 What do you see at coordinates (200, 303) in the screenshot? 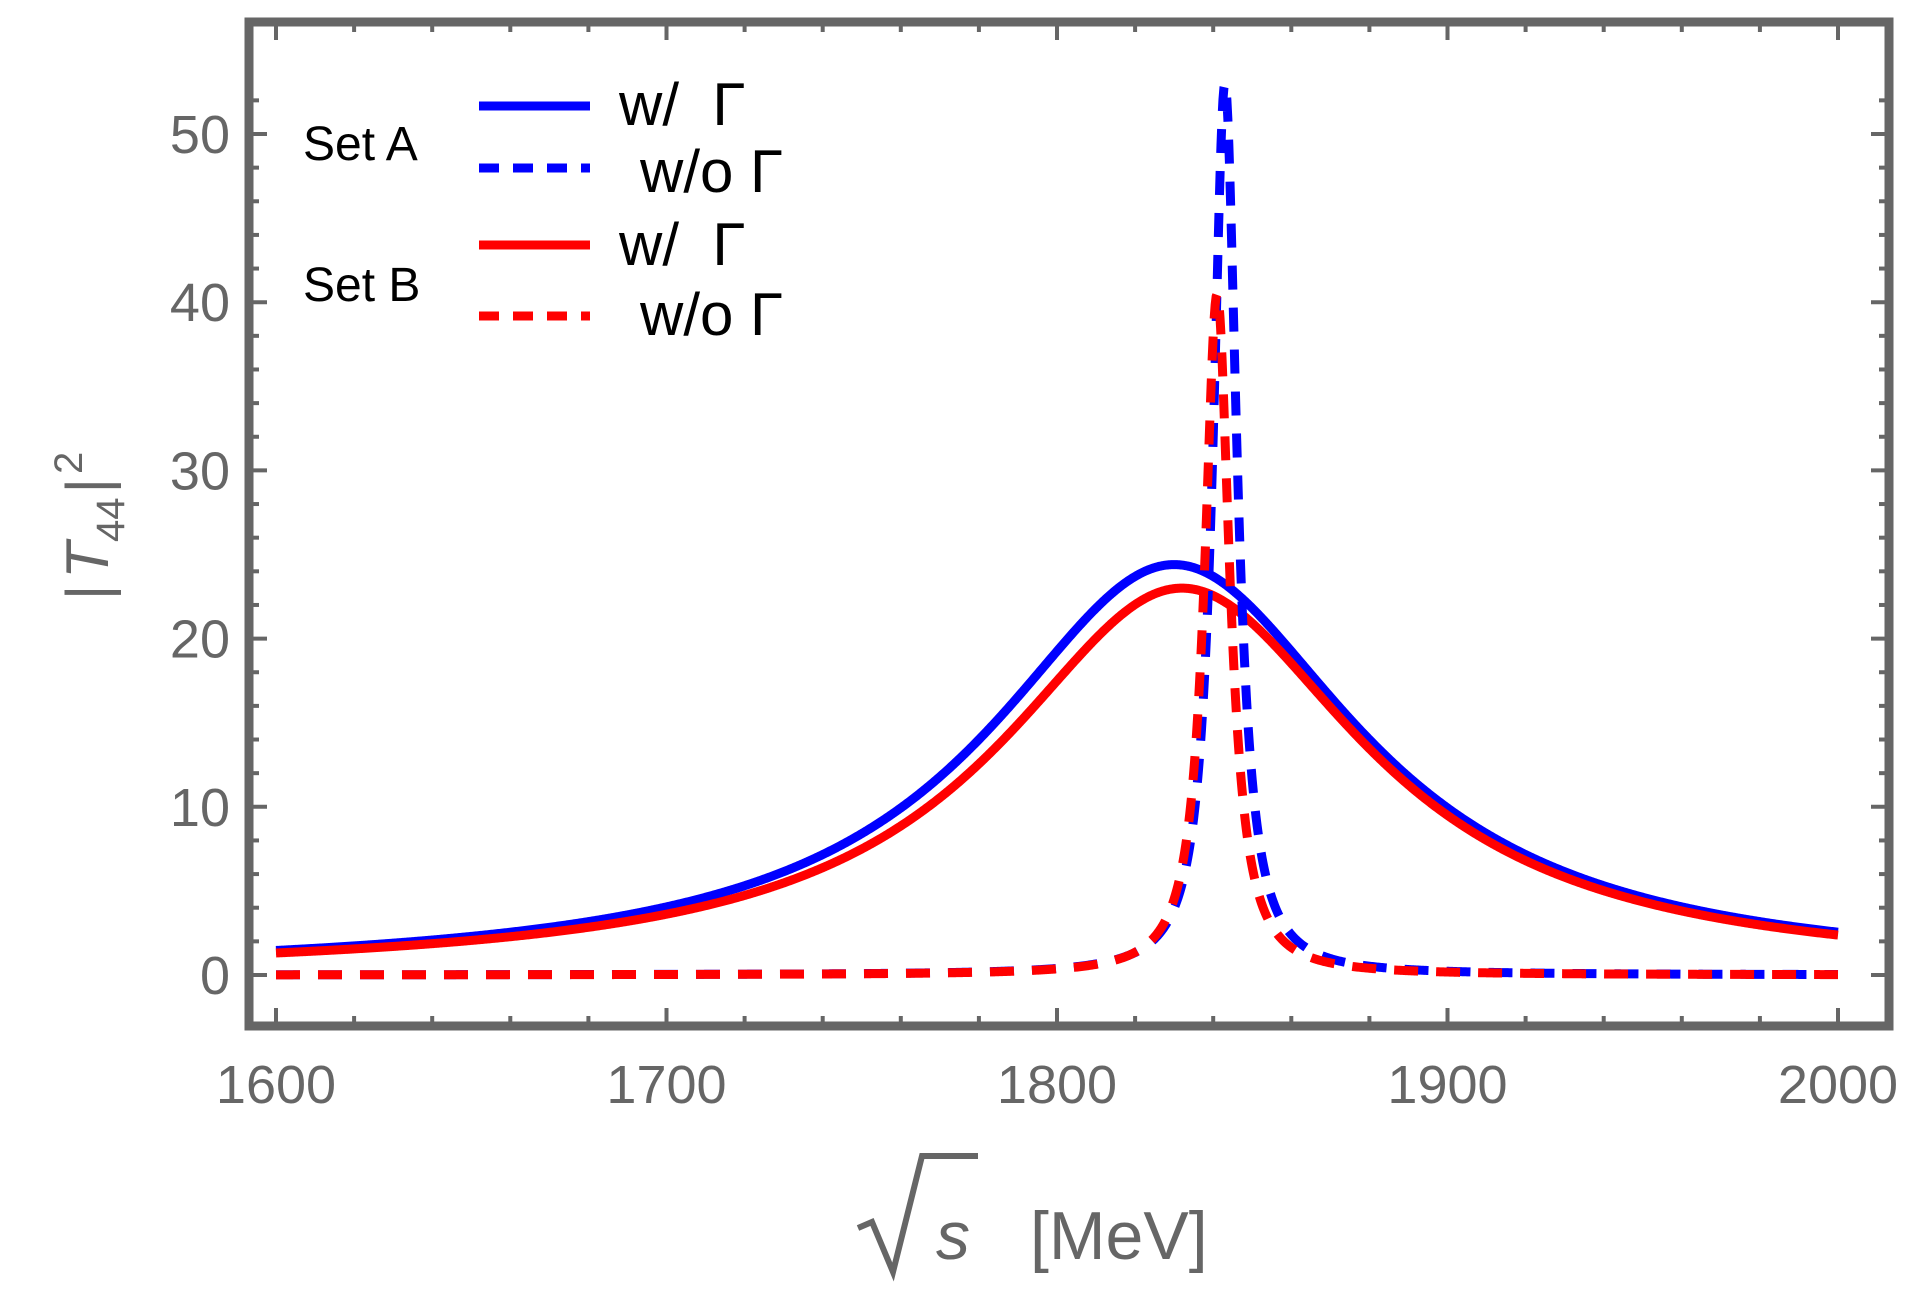
I see `y-tick-label: 40` at bounding box center [200, 303].